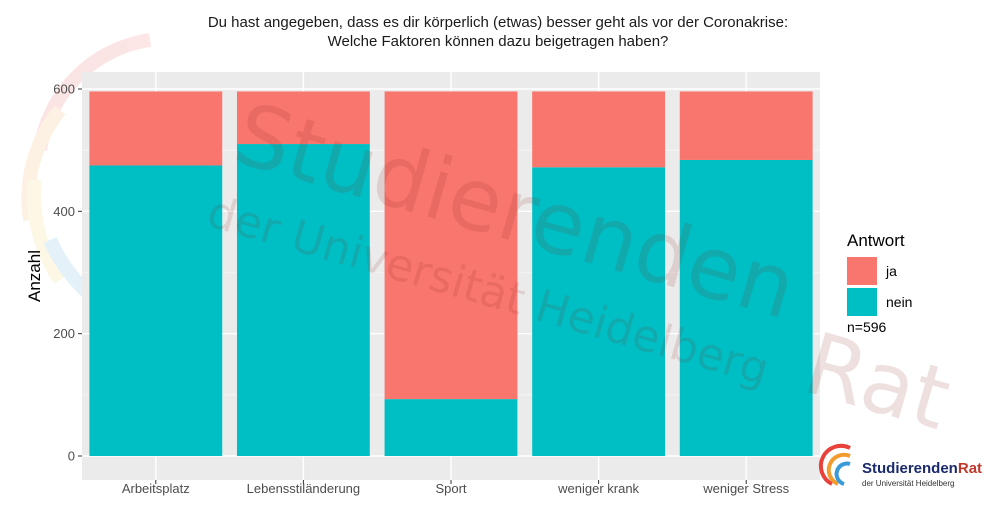  What do you see at coordinates (876, 240) in the screenshot?
I see `legend-title: Antwort` at bounding box center [876, 240].